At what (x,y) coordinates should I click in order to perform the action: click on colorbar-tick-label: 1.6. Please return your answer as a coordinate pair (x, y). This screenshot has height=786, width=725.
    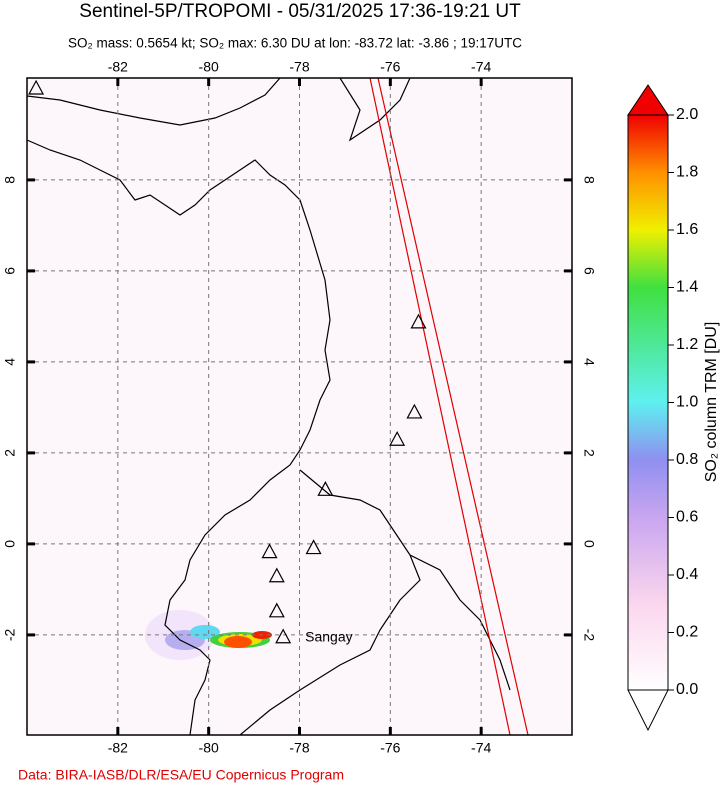
    Looking at the image, I should click on (687, 229).